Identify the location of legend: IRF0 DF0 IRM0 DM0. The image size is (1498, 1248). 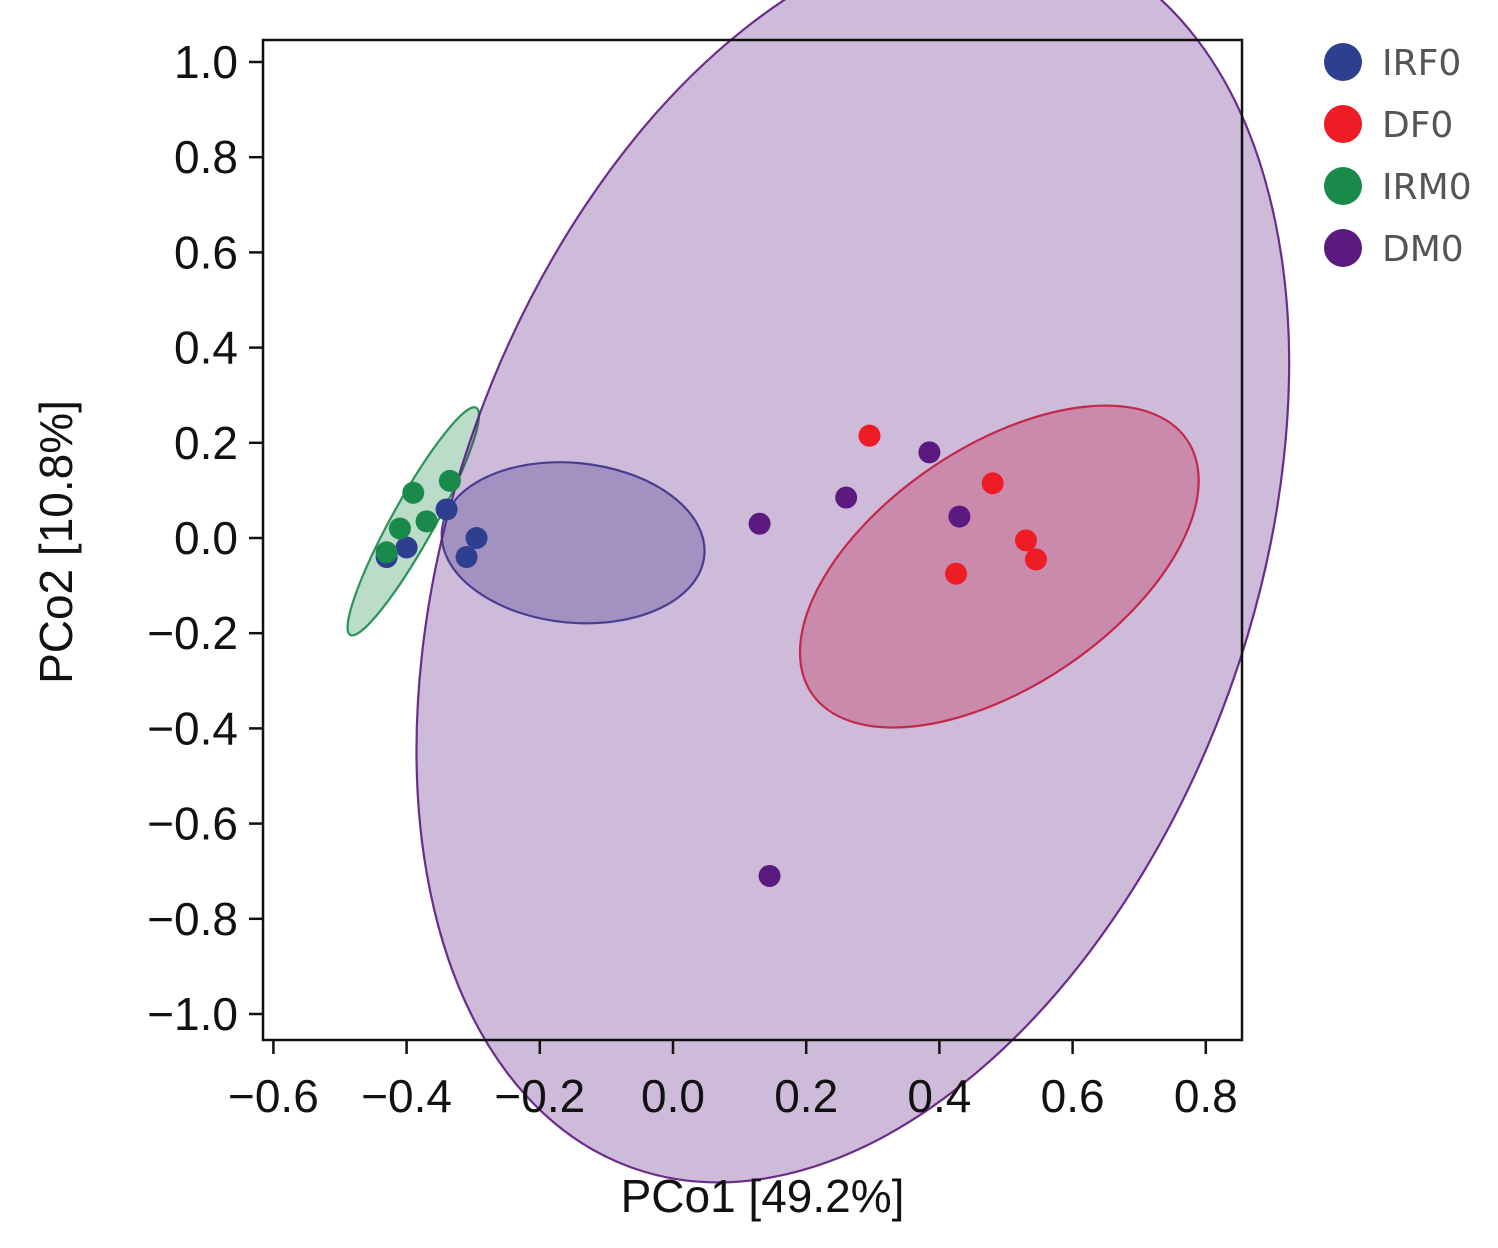
(1398, 156).